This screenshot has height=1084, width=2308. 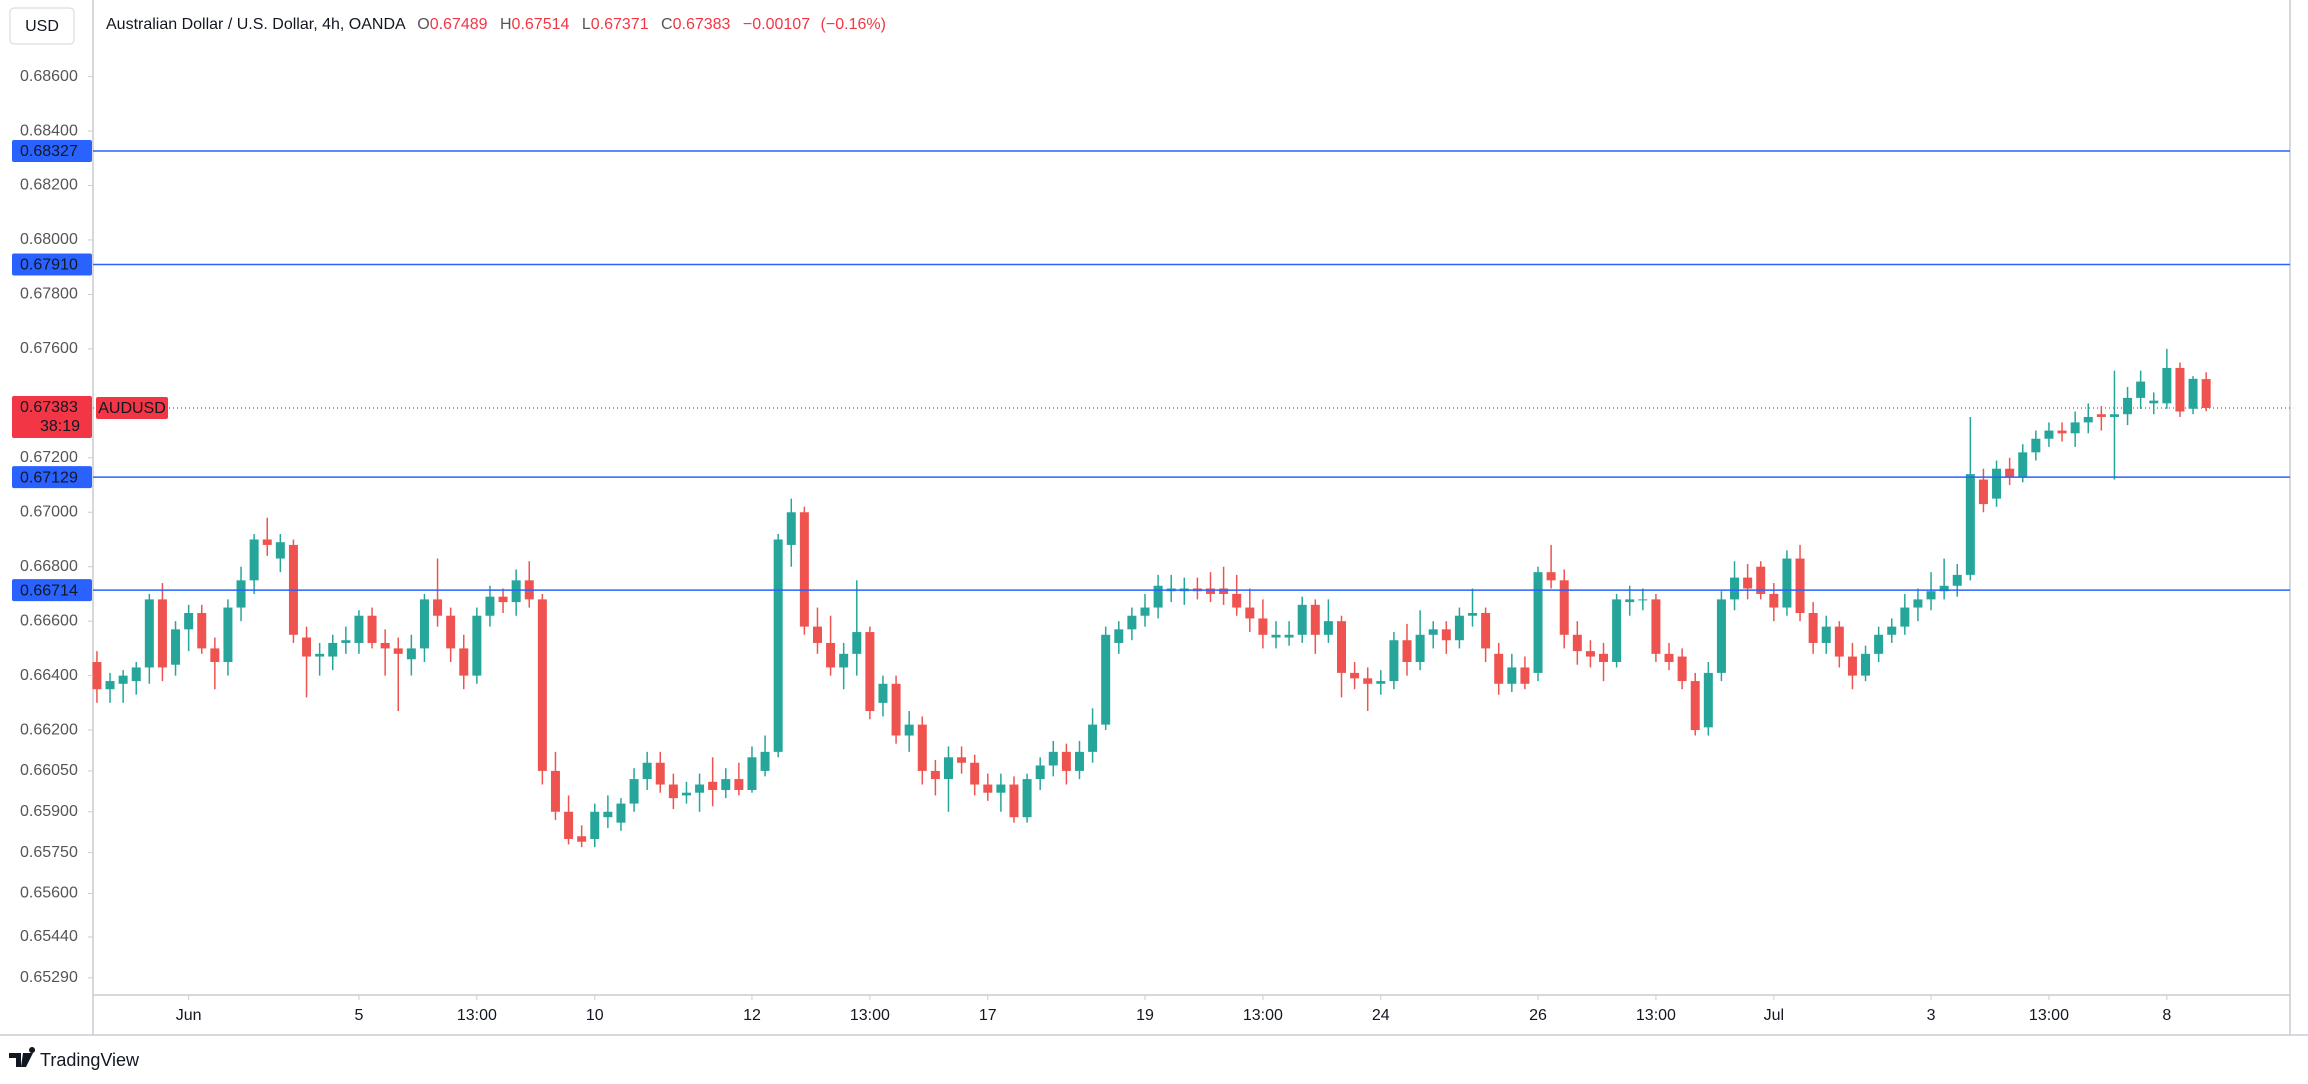 I want to click on countdown: 38:19, so click(x=60, y=426).